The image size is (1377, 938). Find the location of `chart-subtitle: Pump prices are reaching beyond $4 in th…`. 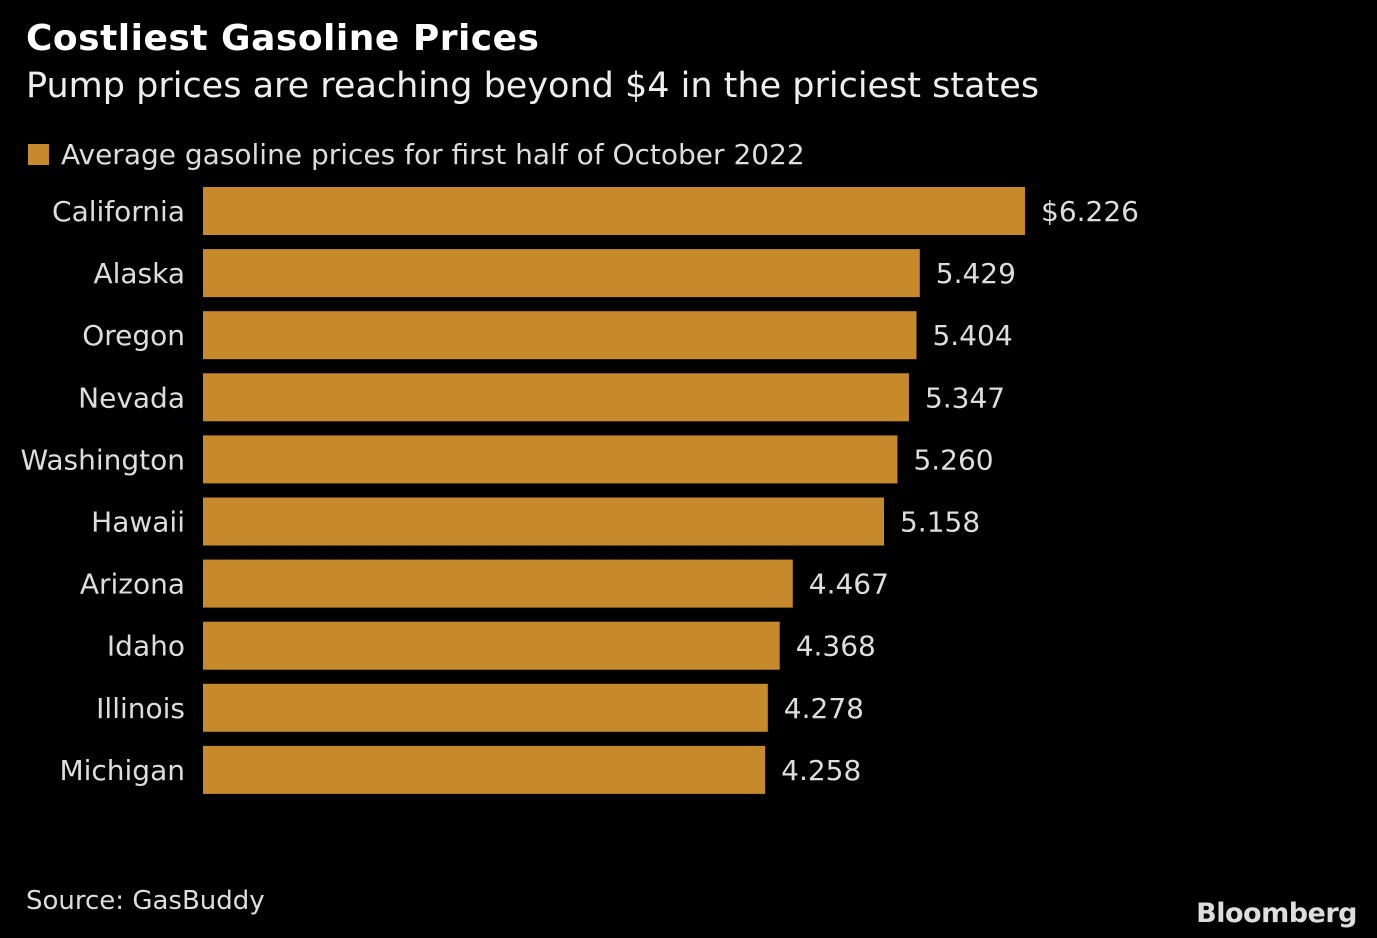

chart-subtitle: Pump prices are reaching beyond $4 in th… is located at coordinates (533, 86).